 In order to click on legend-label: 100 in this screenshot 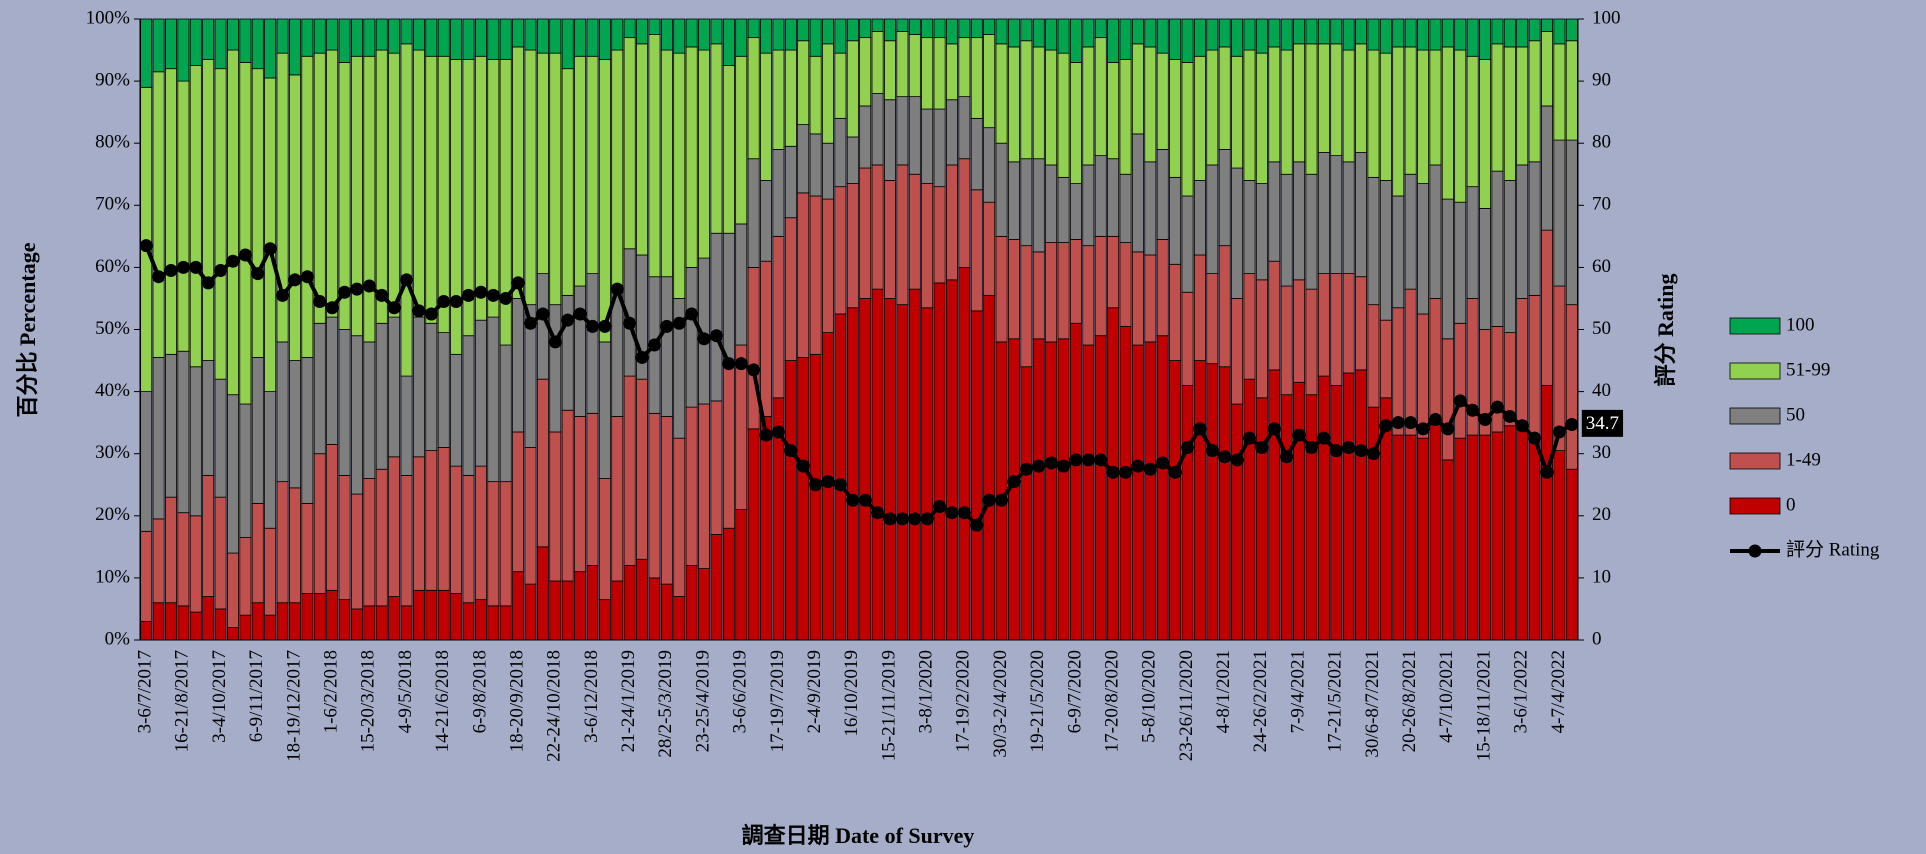, I will do `click(1800, 324)`.